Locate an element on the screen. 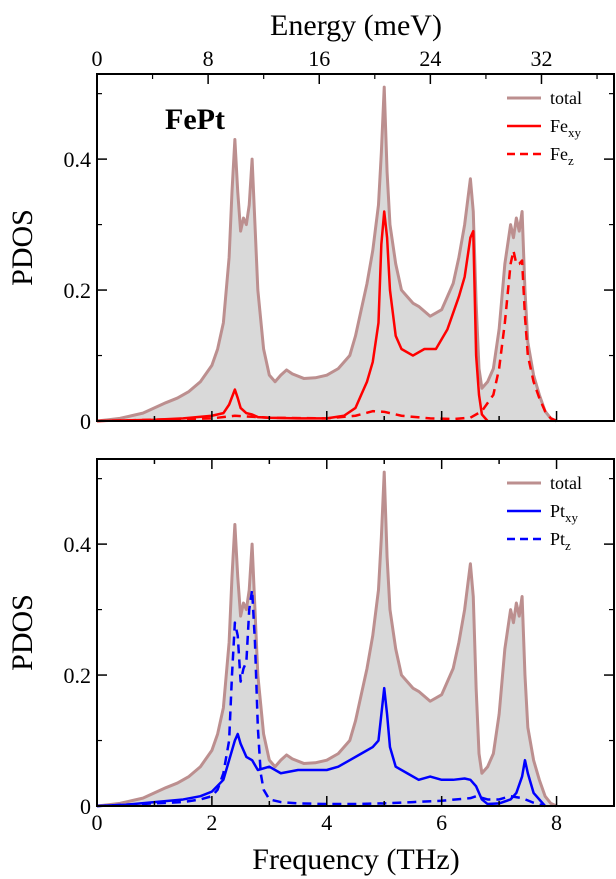 The height and width of the screenshot is (879, 616). x-tick-label: 8 is located at coordinates (556, 822).